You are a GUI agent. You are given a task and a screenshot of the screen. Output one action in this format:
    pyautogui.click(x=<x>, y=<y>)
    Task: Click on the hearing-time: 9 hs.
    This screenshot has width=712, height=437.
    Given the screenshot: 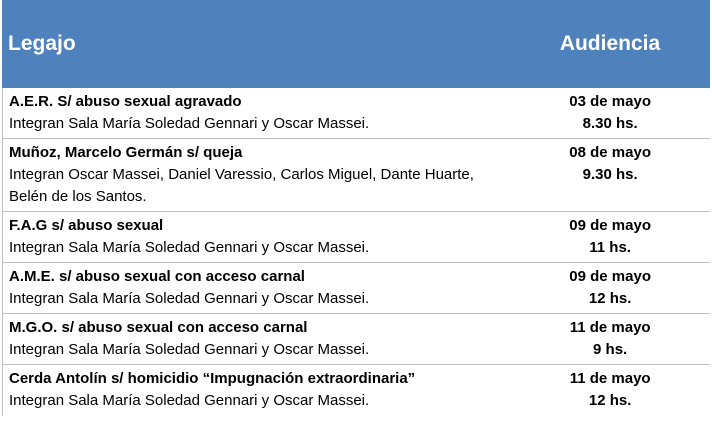 What is the action you would take?
    pyautogui.click(x=610, y=349)
    